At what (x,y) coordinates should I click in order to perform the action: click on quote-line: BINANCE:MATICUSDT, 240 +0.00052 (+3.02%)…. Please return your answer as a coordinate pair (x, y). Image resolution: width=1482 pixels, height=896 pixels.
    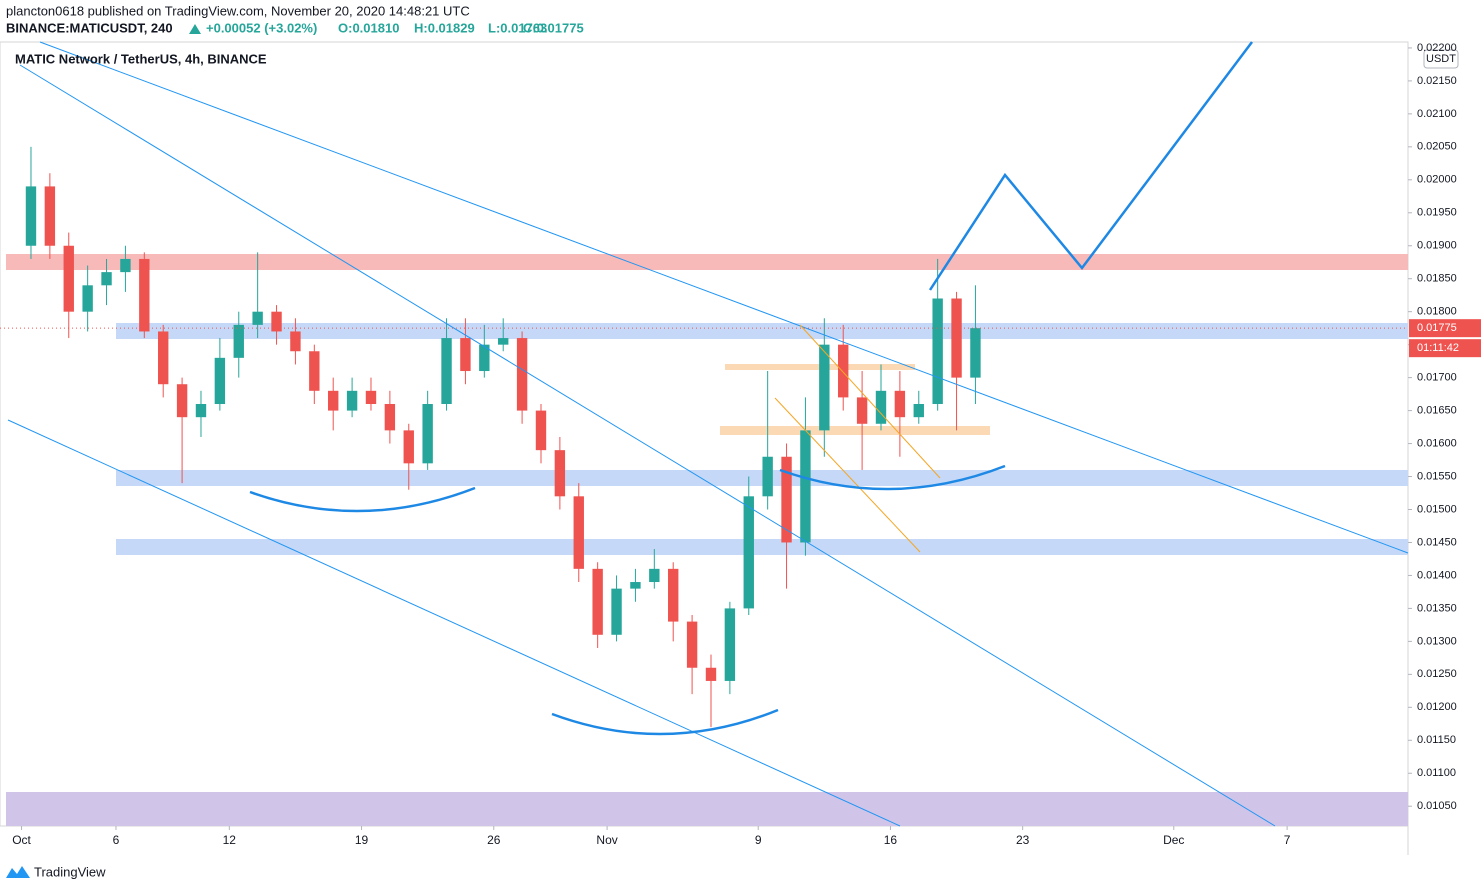
    Looking at the image, I should click on (295, 27).